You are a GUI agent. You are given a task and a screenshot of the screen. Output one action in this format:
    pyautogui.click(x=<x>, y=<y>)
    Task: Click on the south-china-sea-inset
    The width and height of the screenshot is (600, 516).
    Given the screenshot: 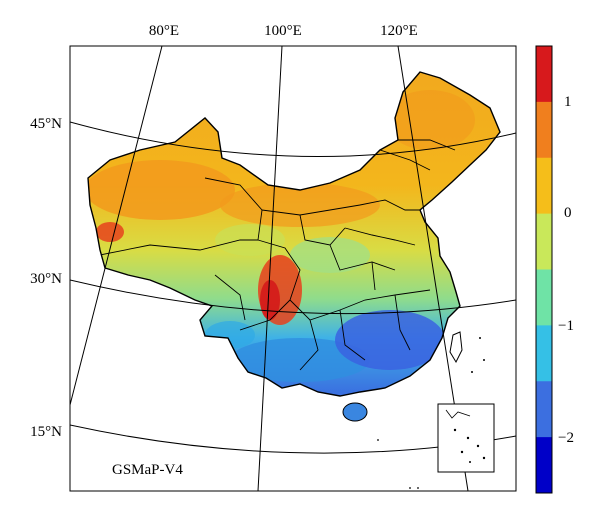 What is the action you would take?
    pyautogui.click(x=466, y=438)
    